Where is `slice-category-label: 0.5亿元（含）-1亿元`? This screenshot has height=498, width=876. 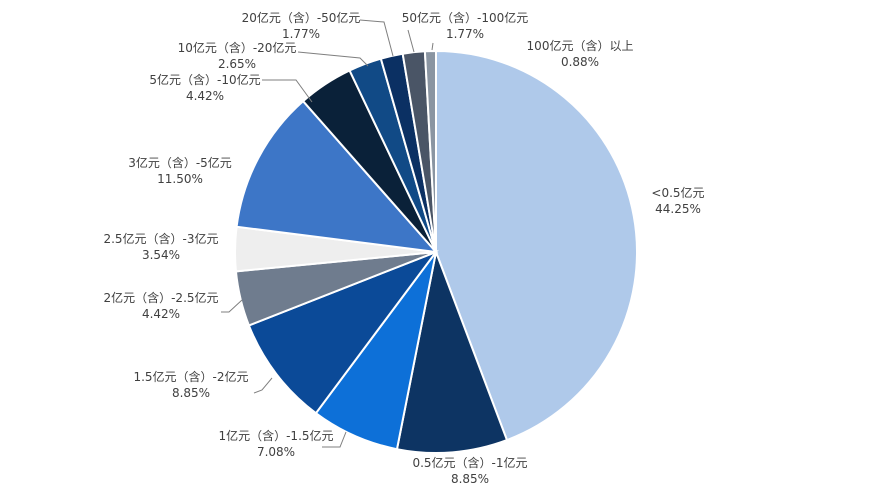
slice-category-label: 0.5亿元（含）-1亿元 is located at coordinates (469, 462).